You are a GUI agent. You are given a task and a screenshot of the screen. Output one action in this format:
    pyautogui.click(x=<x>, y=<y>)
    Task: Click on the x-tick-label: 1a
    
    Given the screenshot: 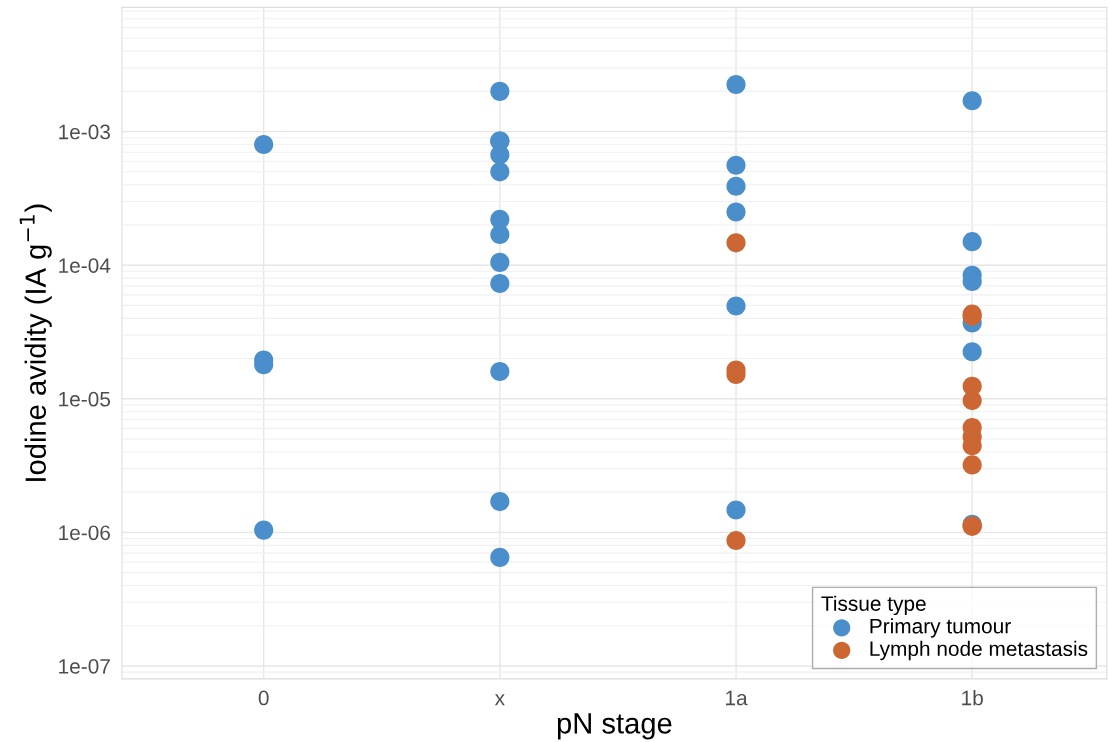 What is the action you would take?
    pyautogui.click(x=737, y=698)
    